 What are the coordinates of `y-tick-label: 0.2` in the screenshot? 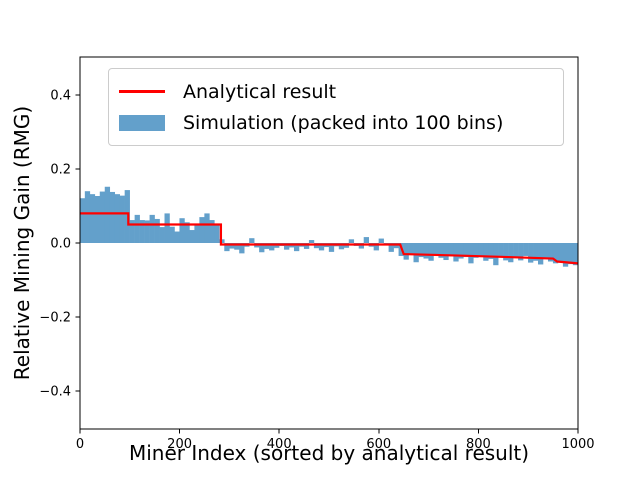 It's located at (60, 170).